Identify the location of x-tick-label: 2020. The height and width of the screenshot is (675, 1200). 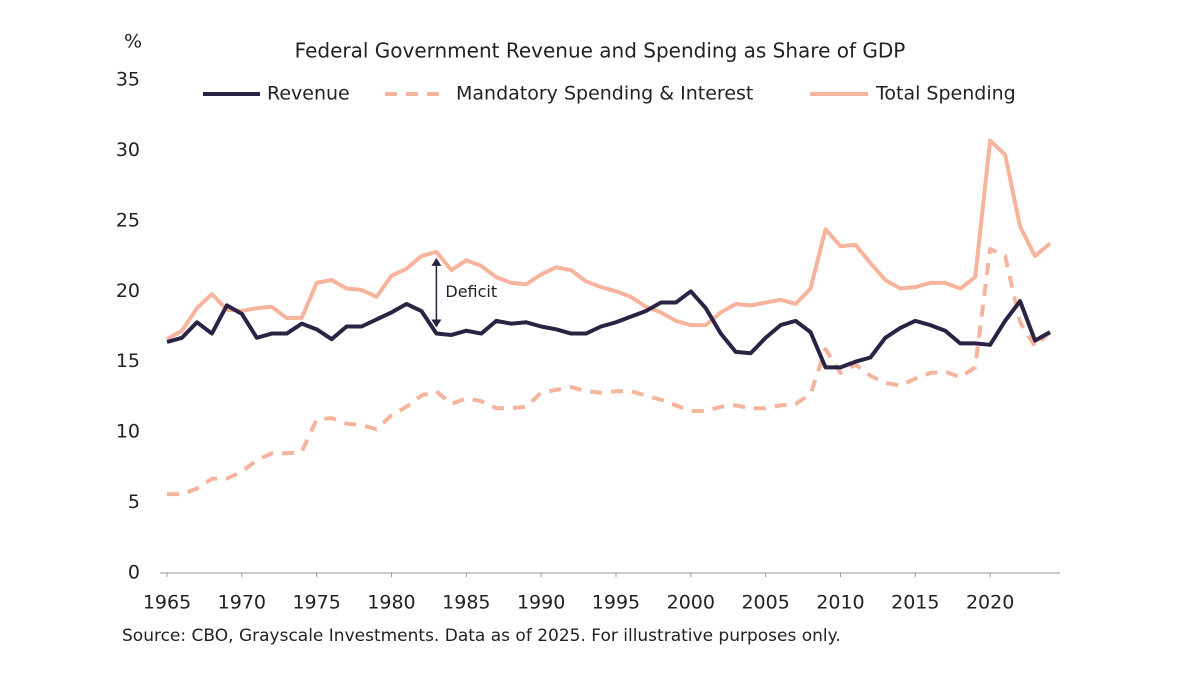
(990, 603).